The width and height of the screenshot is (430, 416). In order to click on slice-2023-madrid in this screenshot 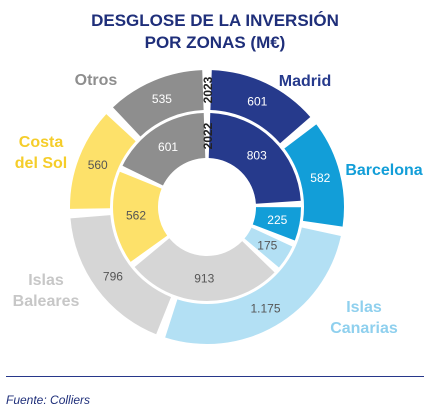, I will do `click(260, 107)`.